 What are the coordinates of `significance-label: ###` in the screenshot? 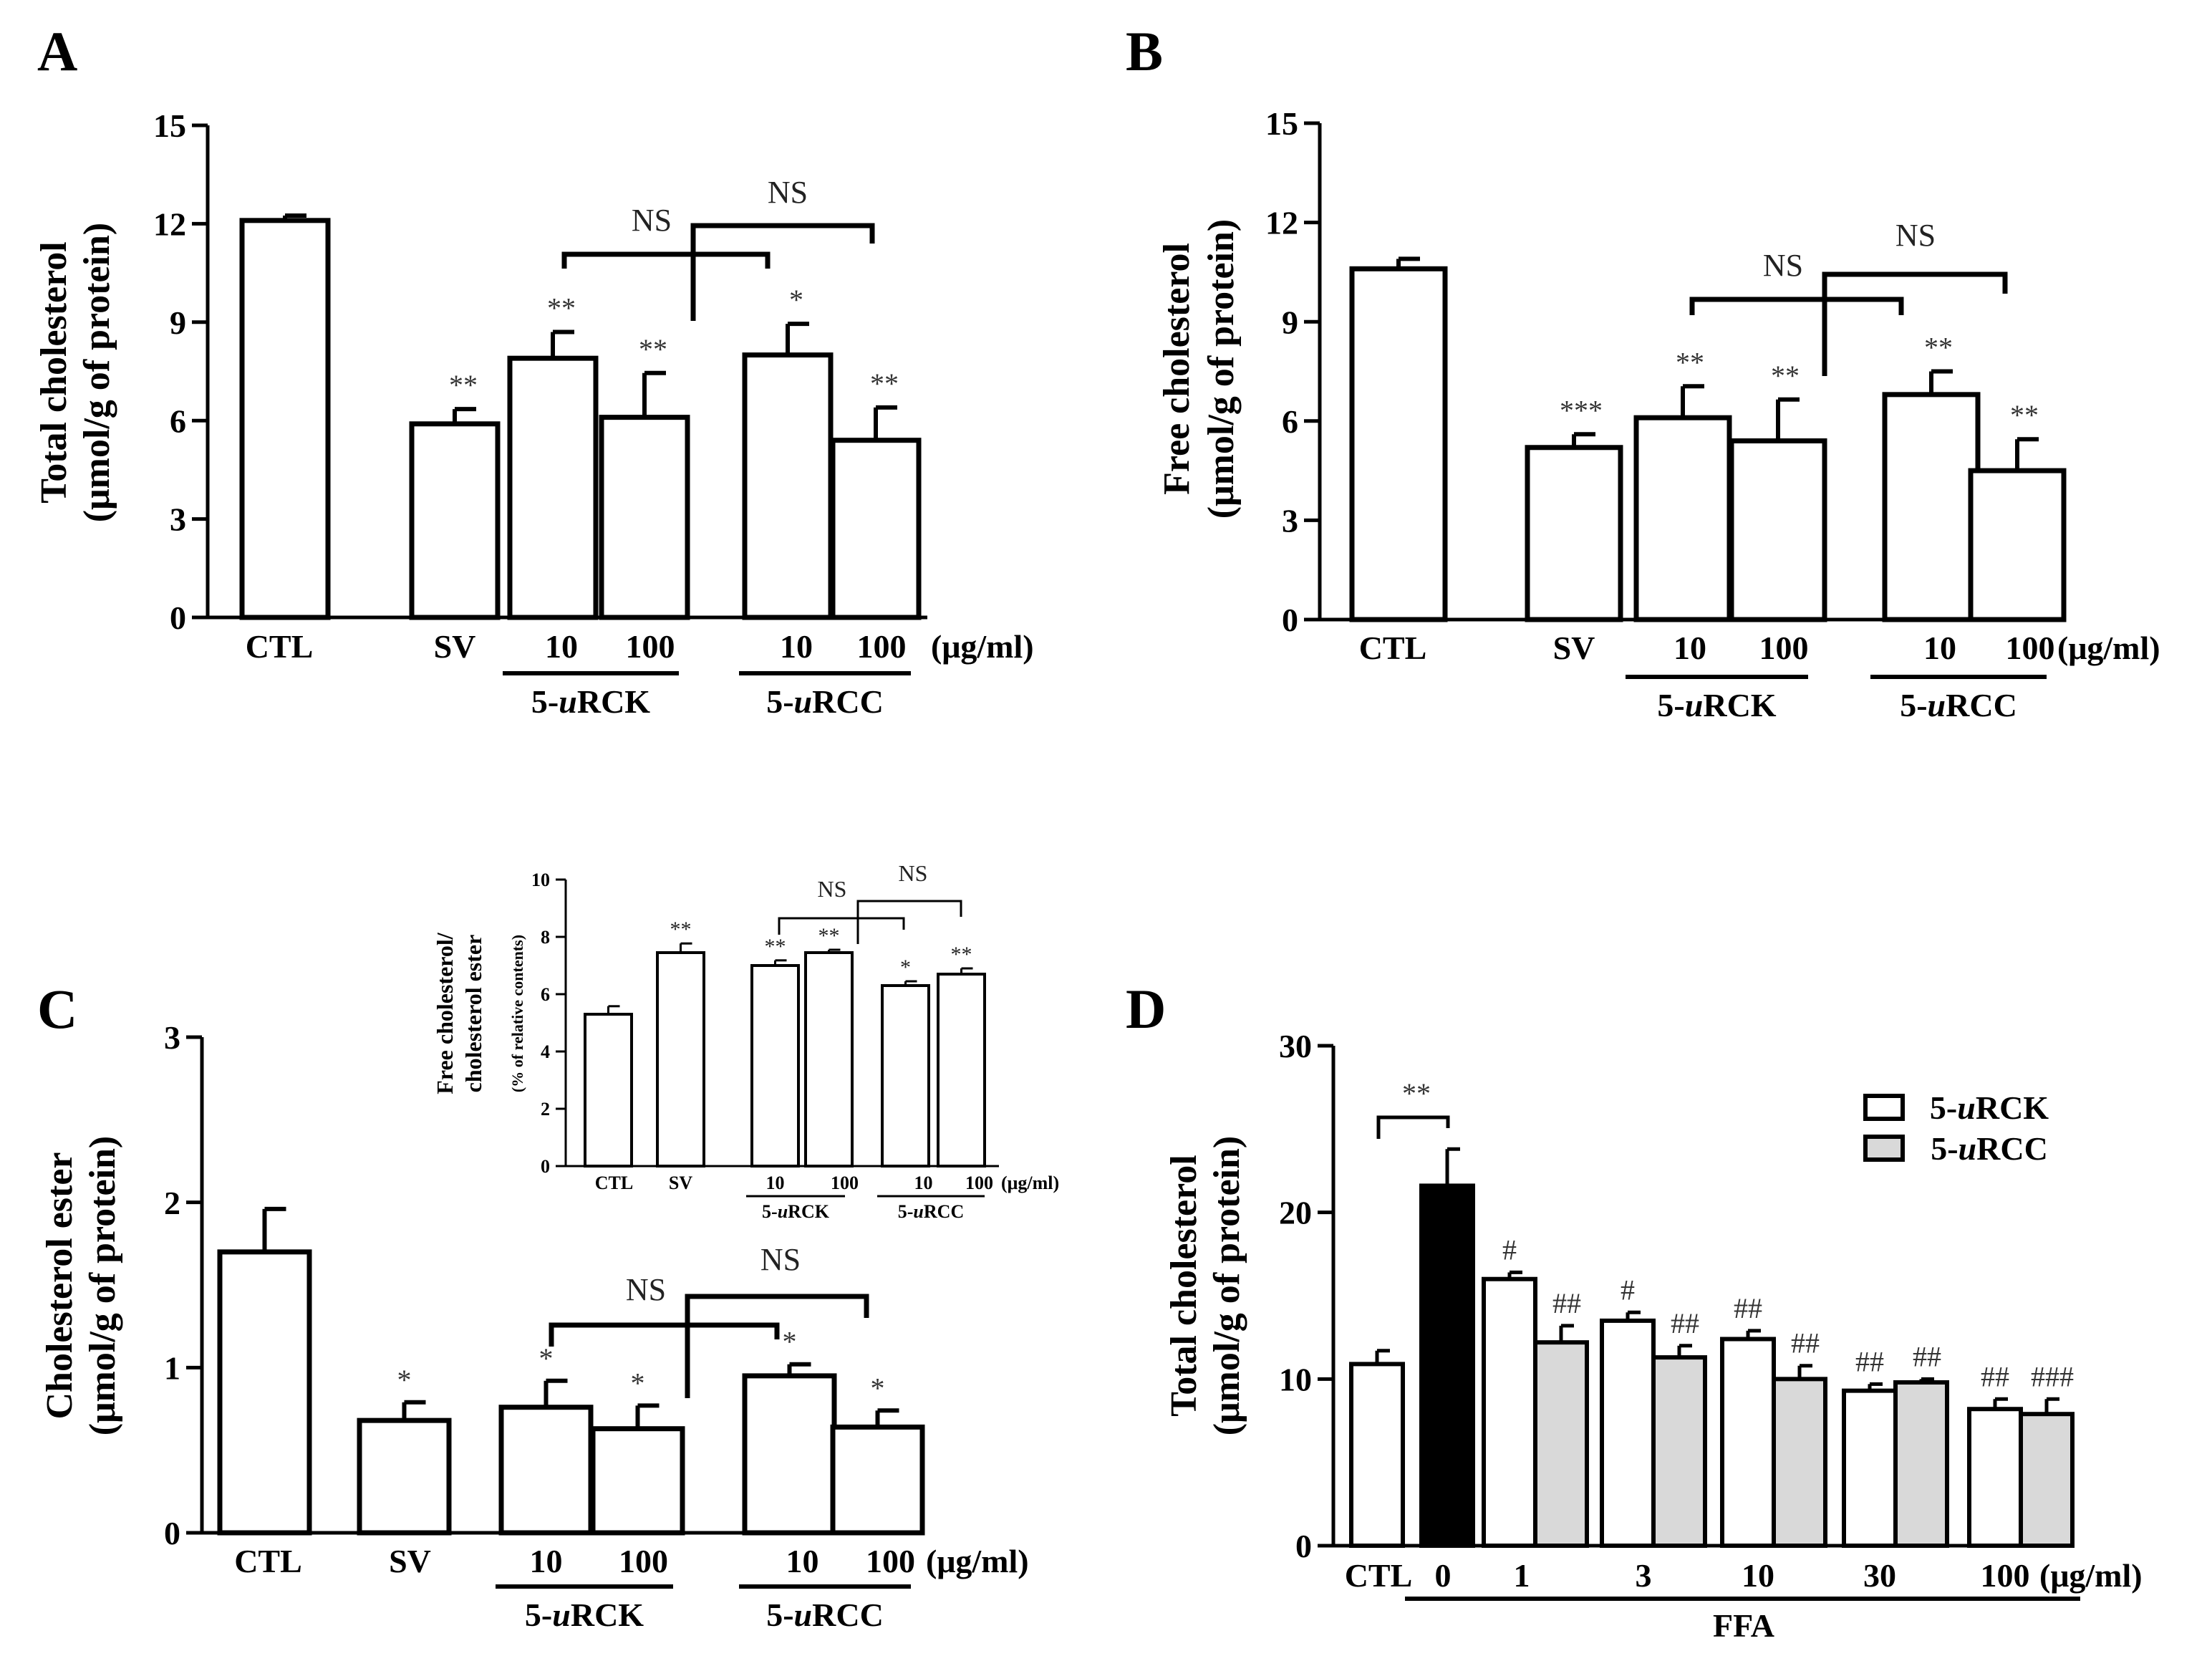 It's located at (2052, 1376).